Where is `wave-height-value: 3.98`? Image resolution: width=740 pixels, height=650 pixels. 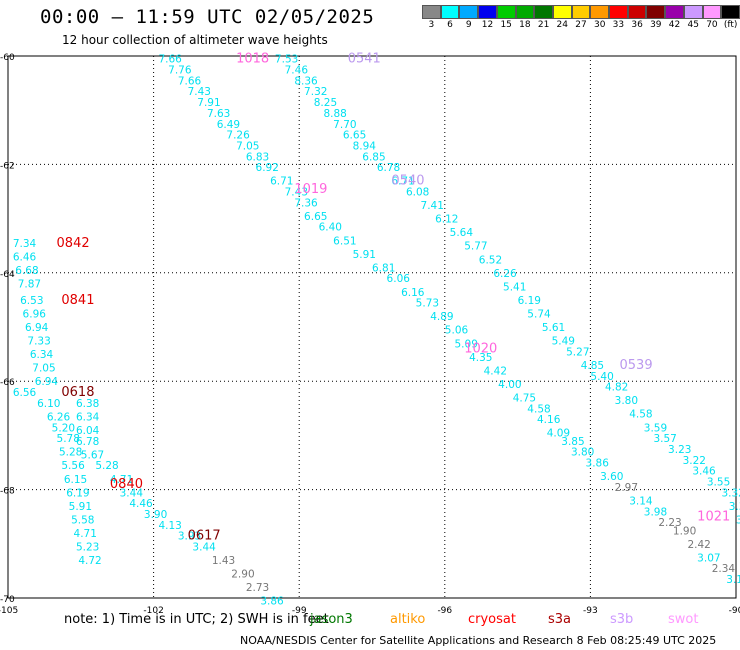 wave-height-value: 3.98 is located at coordinates (655, 512).